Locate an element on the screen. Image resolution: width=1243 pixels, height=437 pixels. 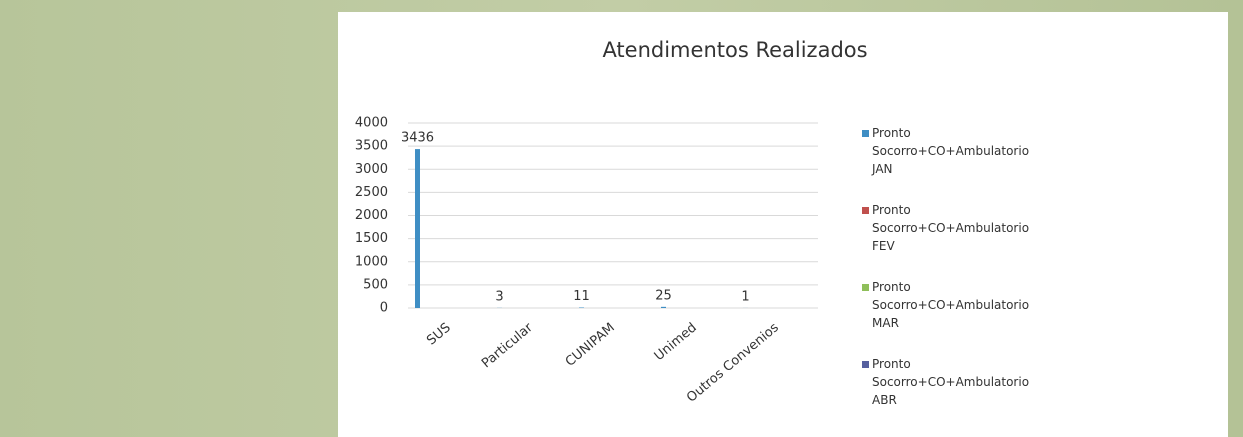
y-tick-label: 3500 is located at coordinates (371, 146).